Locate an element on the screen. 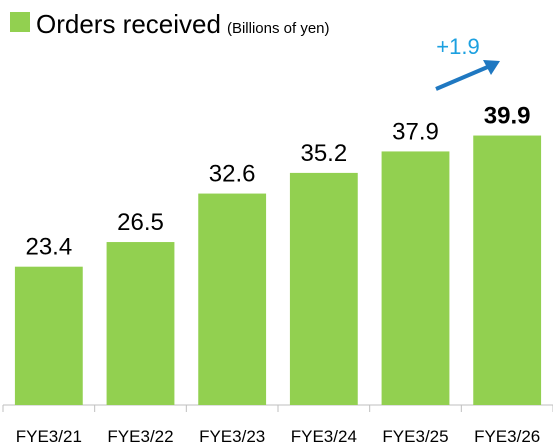  x-tick-label: FYE3/21 is located at coordinates (49, 436).